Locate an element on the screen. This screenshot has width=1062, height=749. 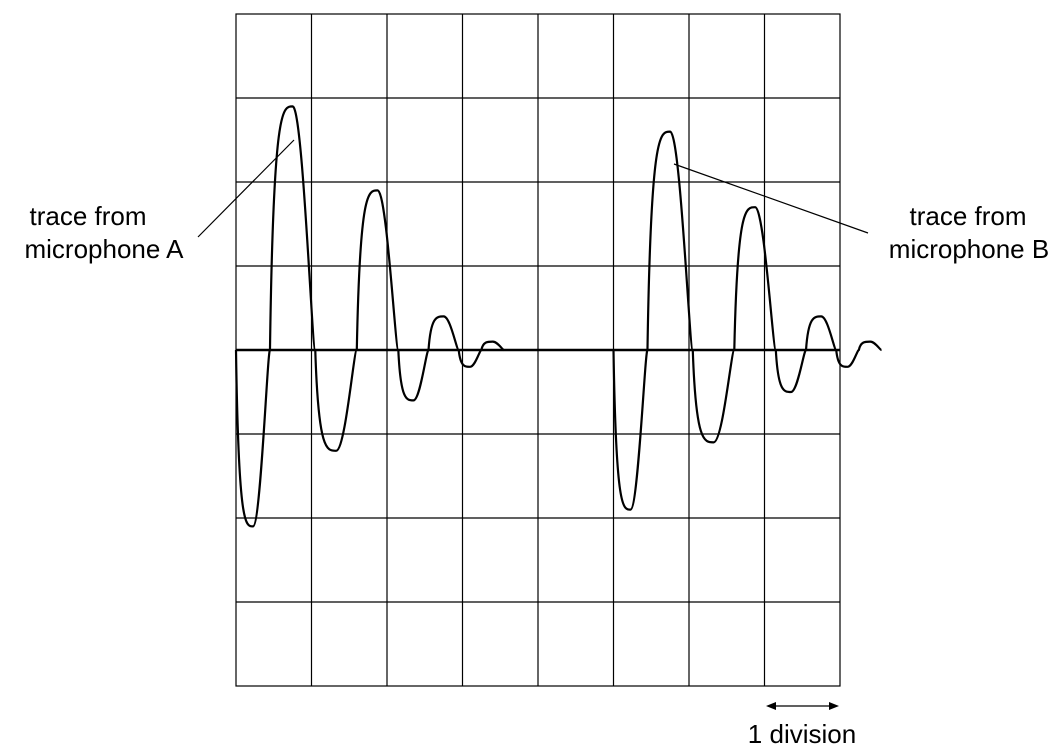
label-trace-a-line1: trace from is located at coordinates (87, 216).